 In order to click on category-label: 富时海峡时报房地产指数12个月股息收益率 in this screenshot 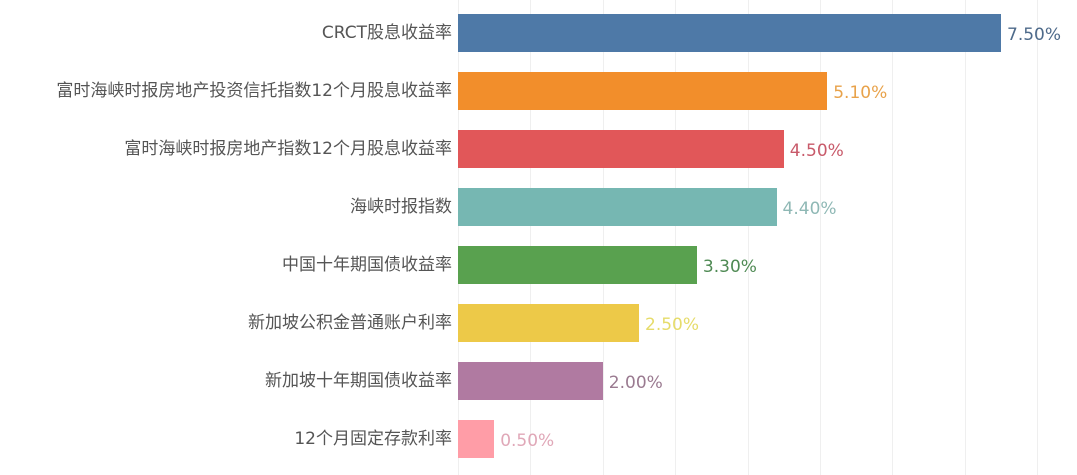, I will do `click(288, 149)`.